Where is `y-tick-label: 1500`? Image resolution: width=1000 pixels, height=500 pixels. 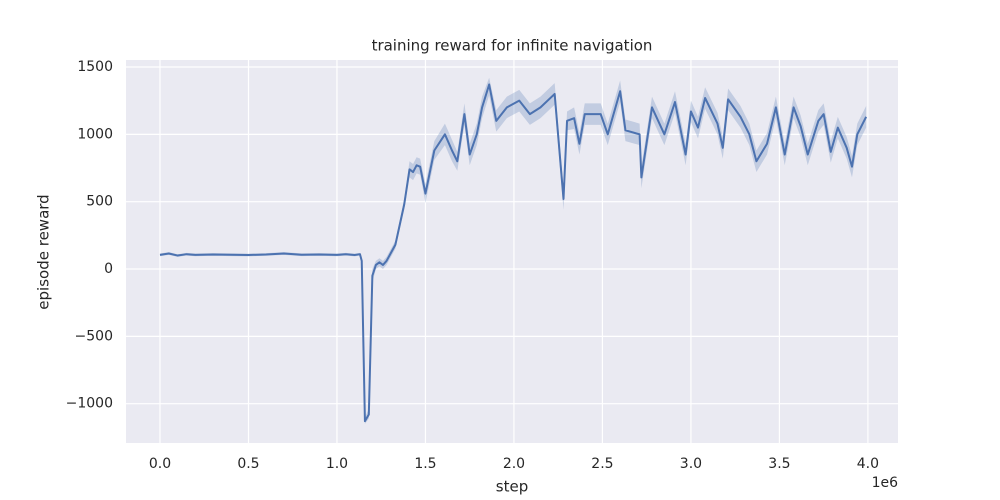 y-tick-label: 1500 is located at coordinates (95, 67).